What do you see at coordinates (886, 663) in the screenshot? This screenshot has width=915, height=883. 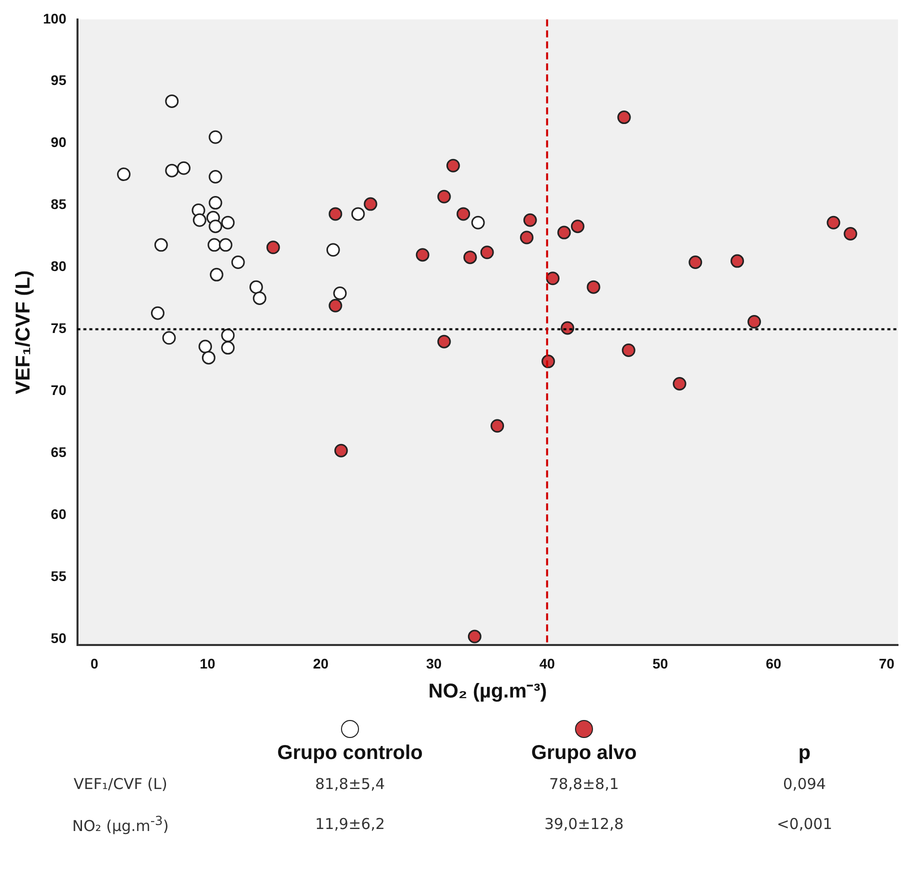 I see `x-tick-label: 70` at bounding box center [886, 663].